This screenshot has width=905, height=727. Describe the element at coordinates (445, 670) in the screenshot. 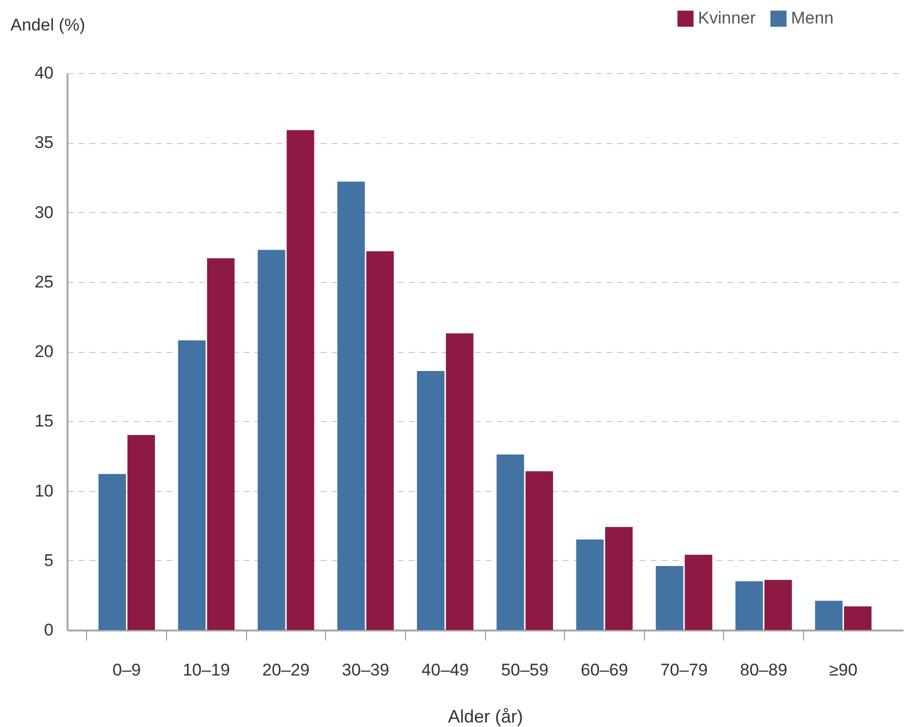

I see `x-tick-label: 40–49` at that location.